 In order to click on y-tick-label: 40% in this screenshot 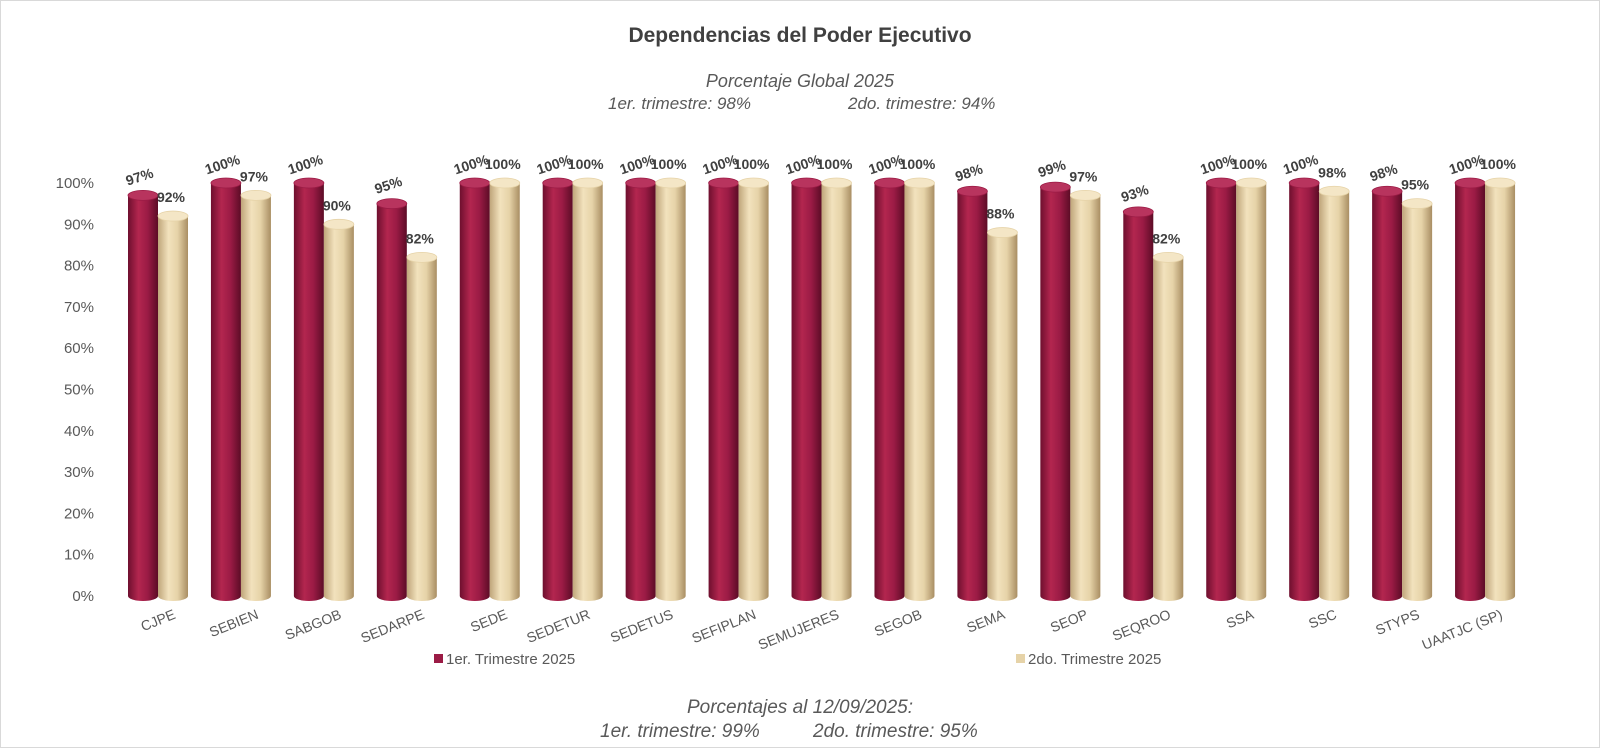, I will do `click(79, 431)`.